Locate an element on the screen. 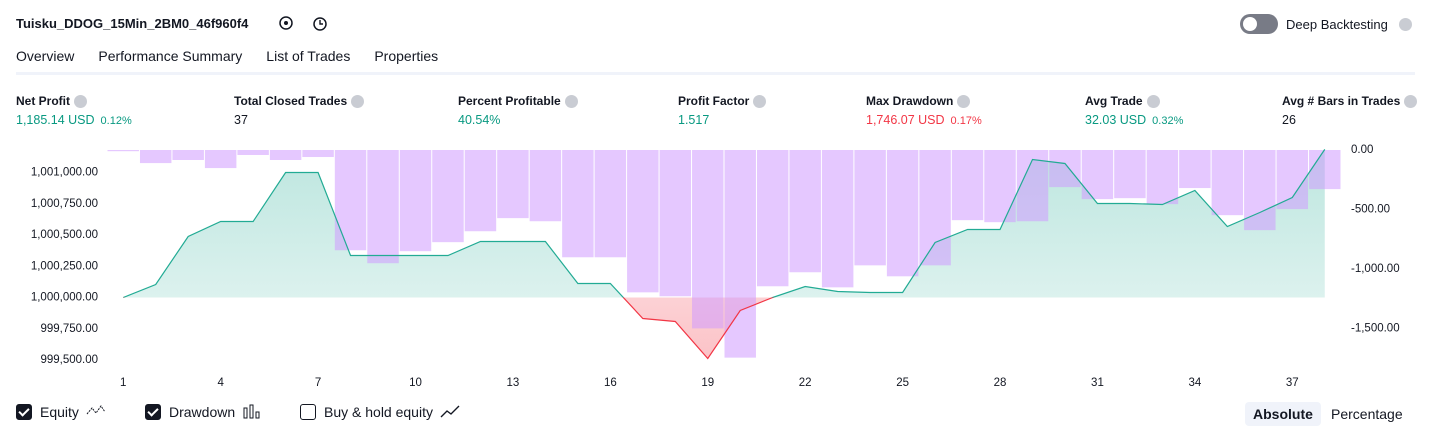 Image resolution: width=1431 pixels, height=438 pixels. metric-value: 1.517 is located at coordinates (694, 120).